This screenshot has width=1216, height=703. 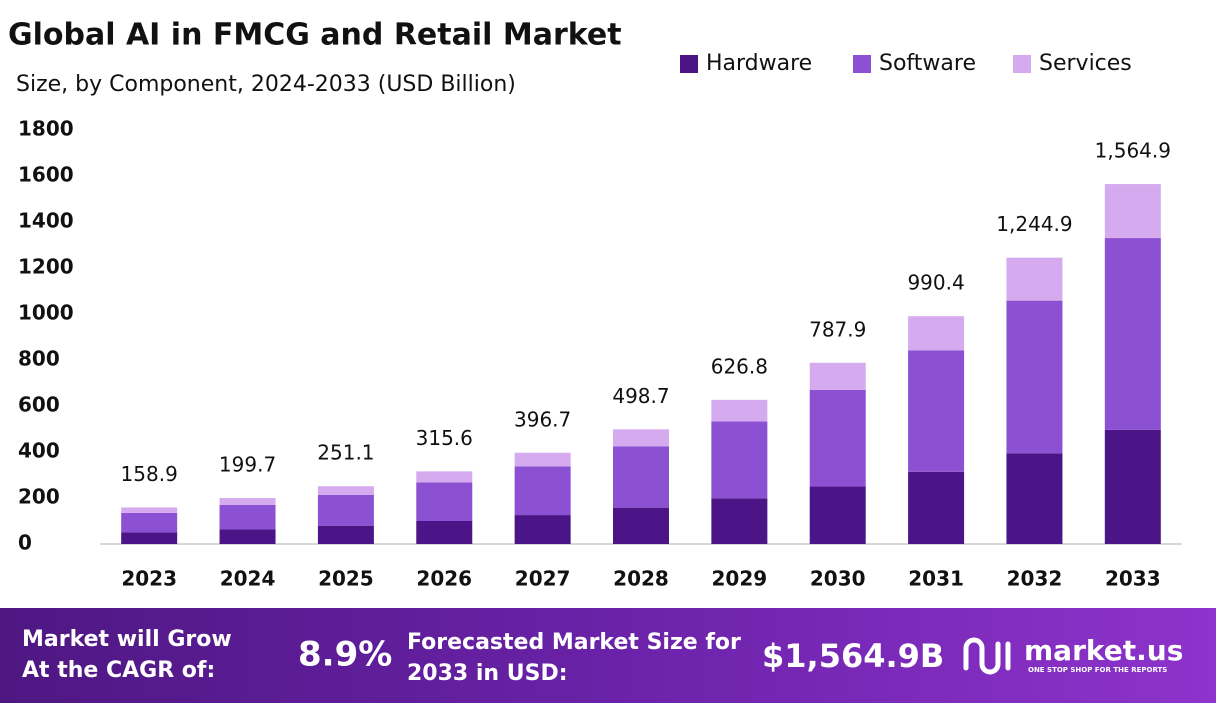 What do you see at coordinates (248, 579) in the screenshot?
I see `x-tick-label: 2024` at bounding box center [248, 579].